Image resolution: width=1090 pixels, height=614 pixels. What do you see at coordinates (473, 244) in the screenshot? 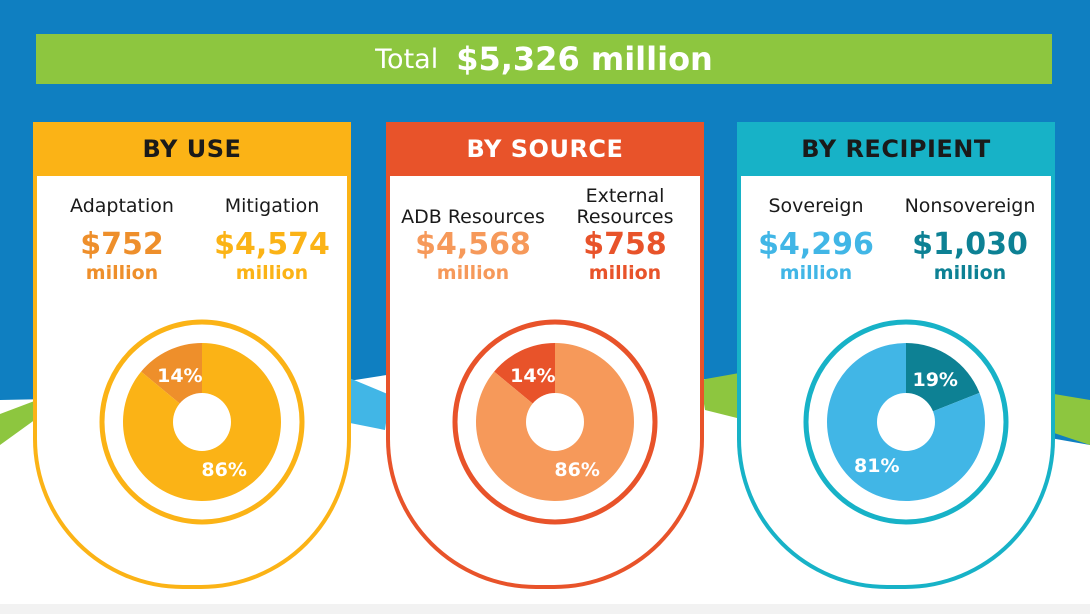
I see `stat-amount: $4,568` at bounding box center [473, 244].